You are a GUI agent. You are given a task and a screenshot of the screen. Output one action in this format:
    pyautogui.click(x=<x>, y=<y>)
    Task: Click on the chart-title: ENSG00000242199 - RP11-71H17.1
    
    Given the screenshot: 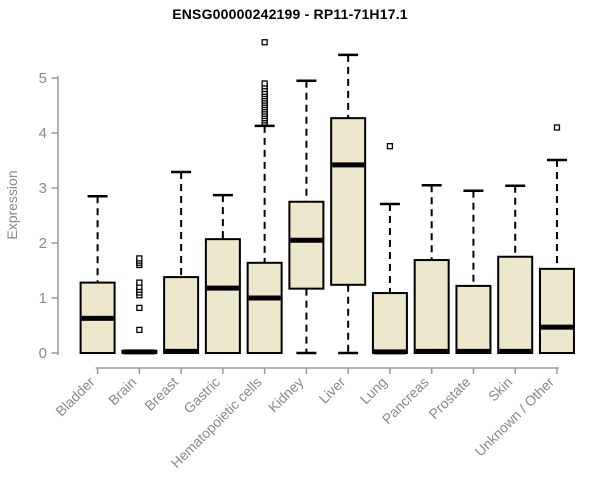 What is the action you would take?
    pyautogui.click(x=290, y=14)
    